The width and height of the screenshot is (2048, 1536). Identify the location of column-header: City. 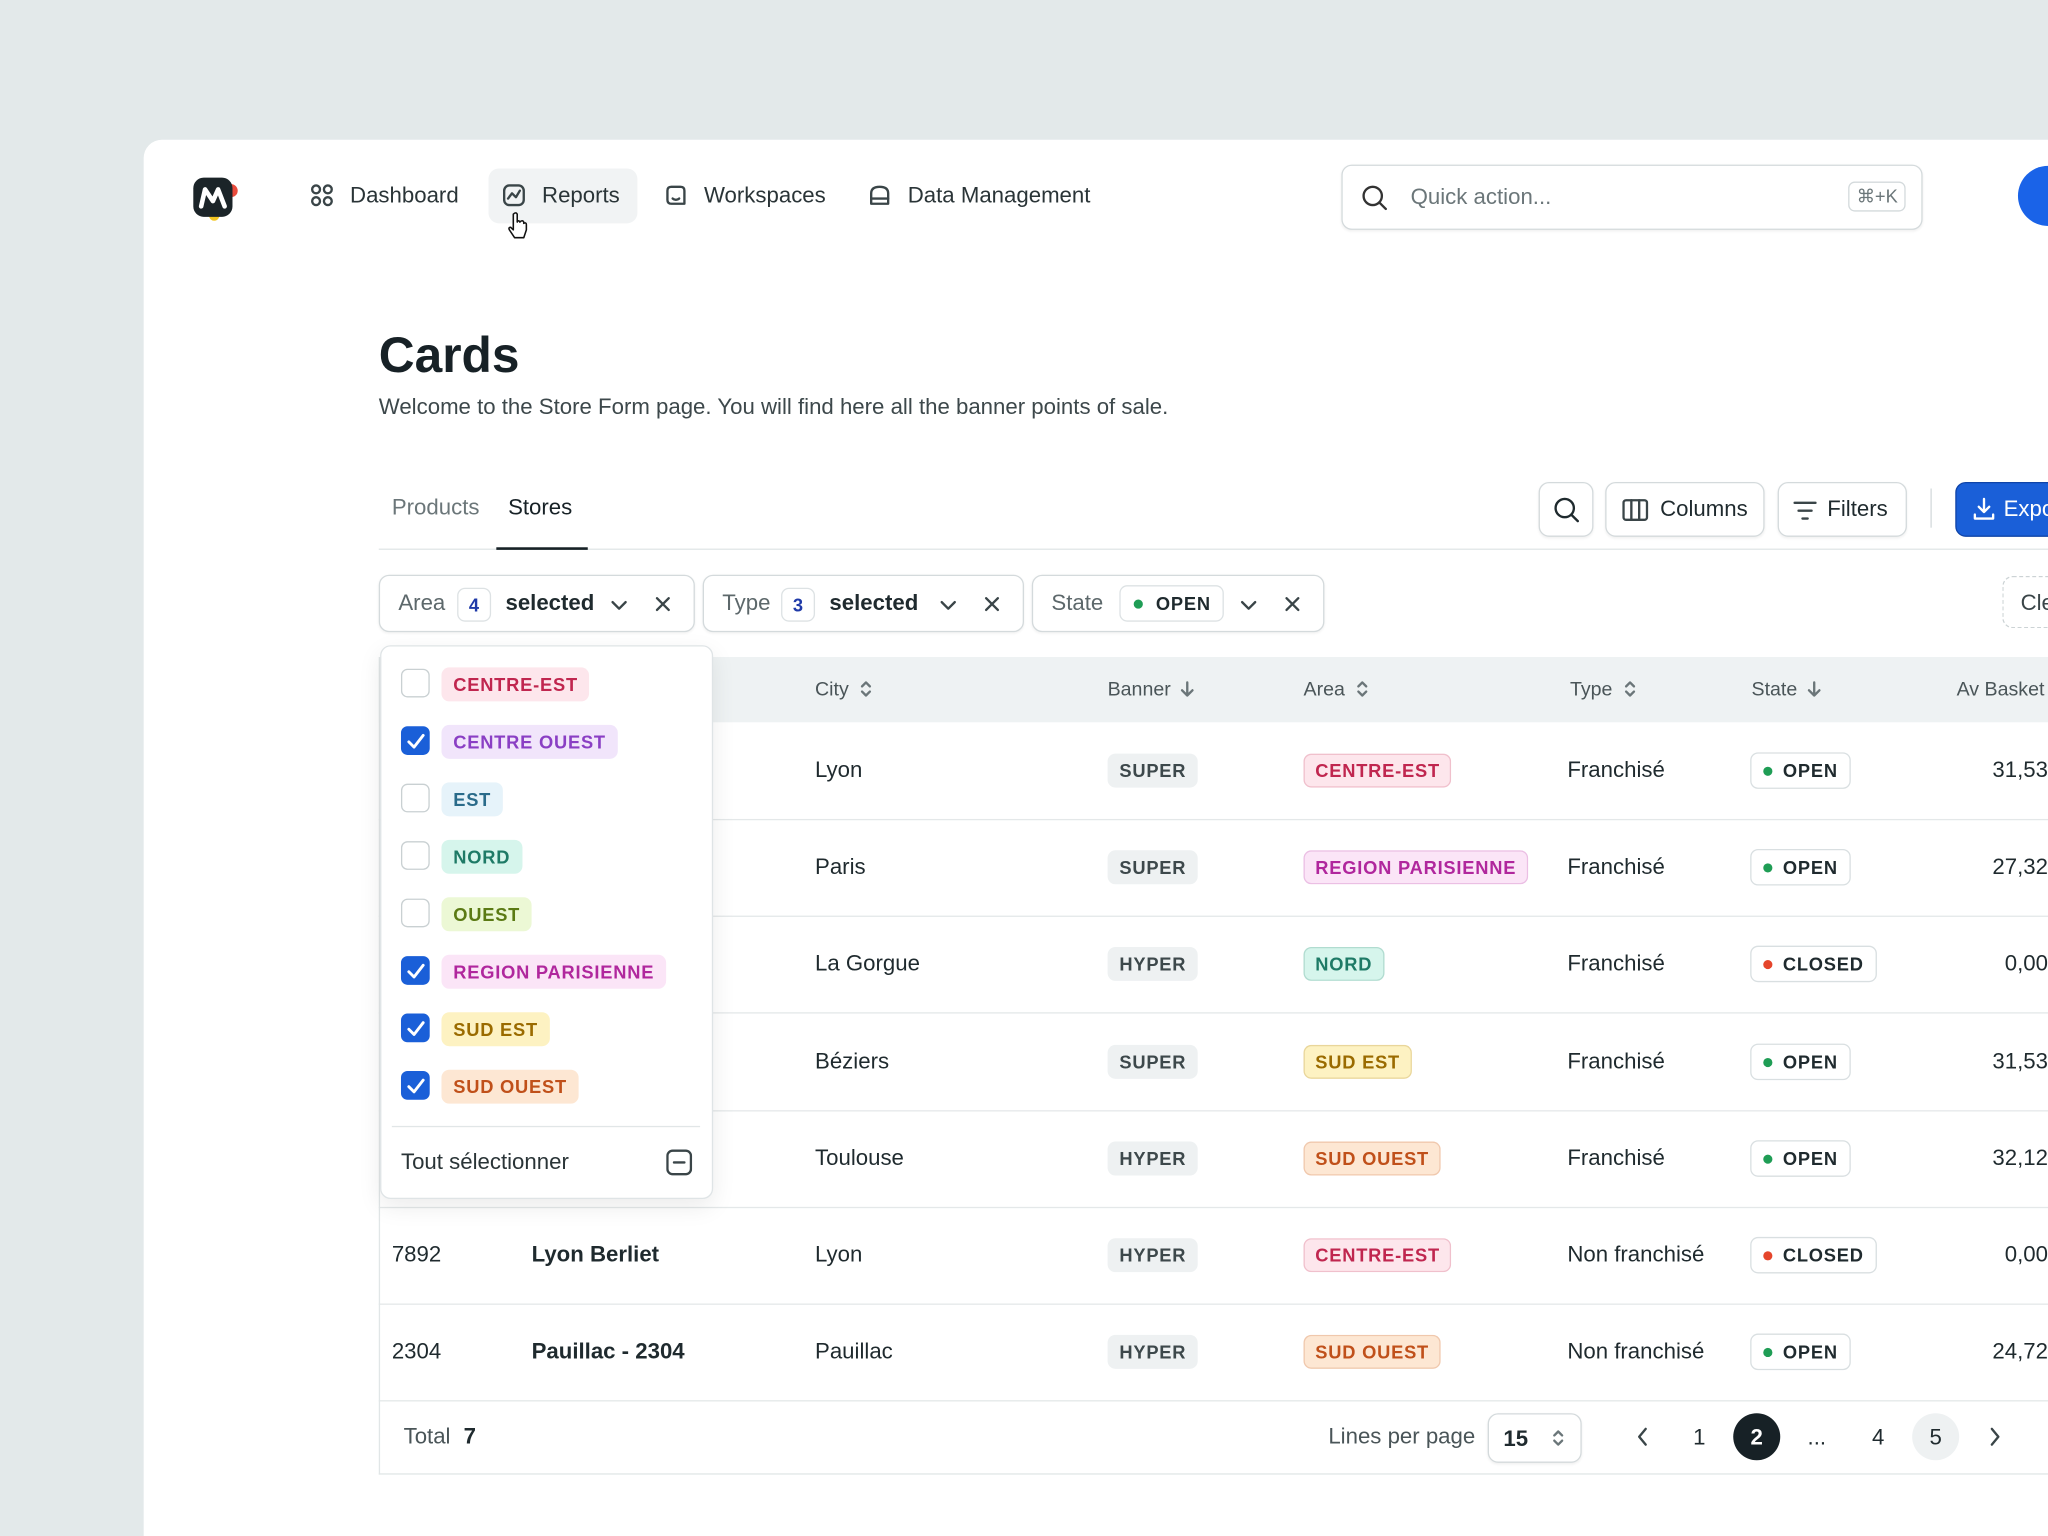
(843, 690).